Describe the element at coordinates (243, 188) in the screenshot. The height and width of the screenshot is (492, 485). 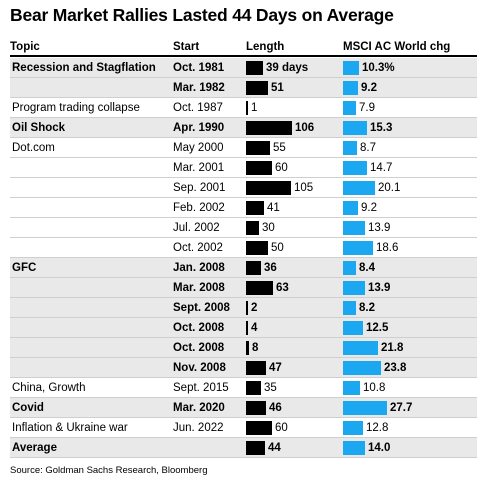
I see `table-row: Sep. 2001 105 20.1` at that location.